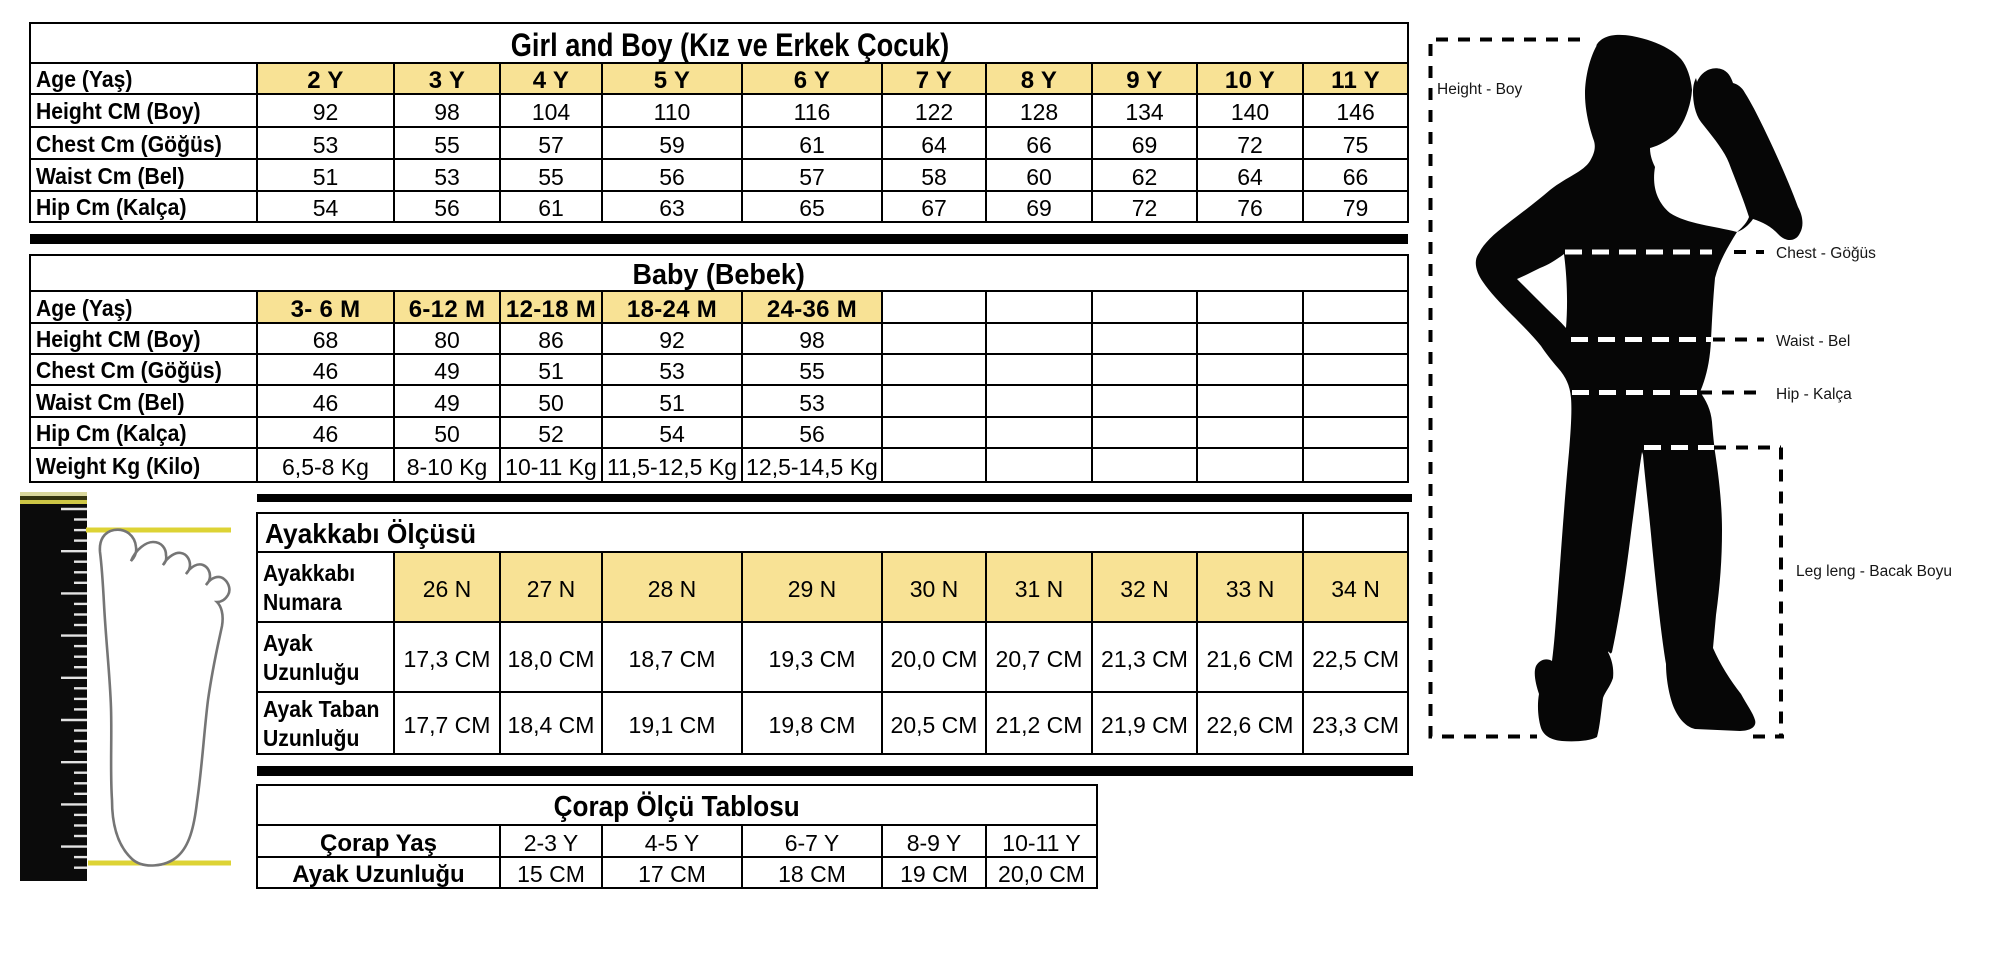  What do you see at coordinates (1874, 571) in the screenshot?
I see `svg-text: Leg leng - Bacak Boyu` at bounding box center [1874, 571].